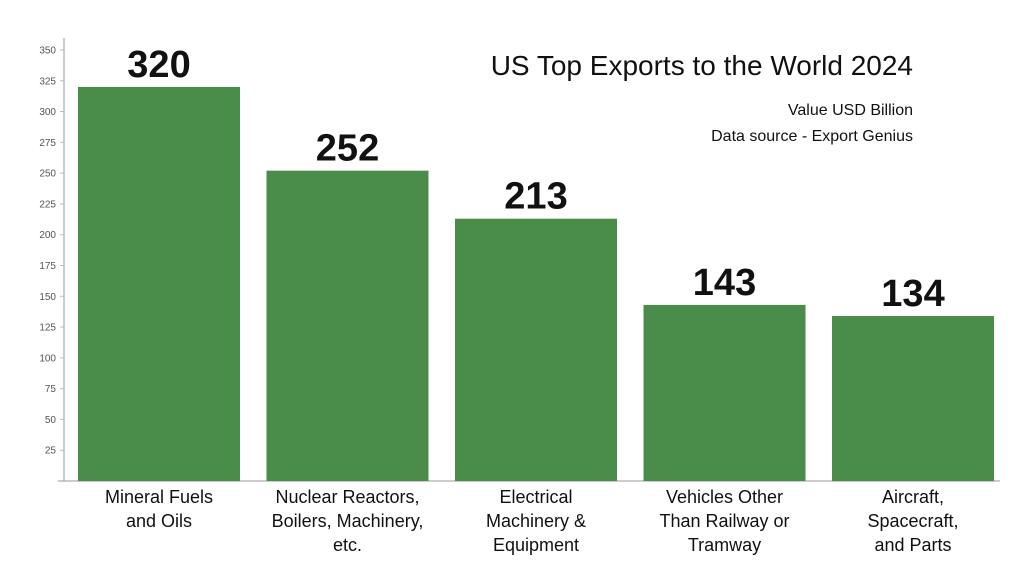 Image resolution: width=1024 pixels, height=576 pixels. I want to click on x-tick-label: Than Railway or, so click(724, 521).